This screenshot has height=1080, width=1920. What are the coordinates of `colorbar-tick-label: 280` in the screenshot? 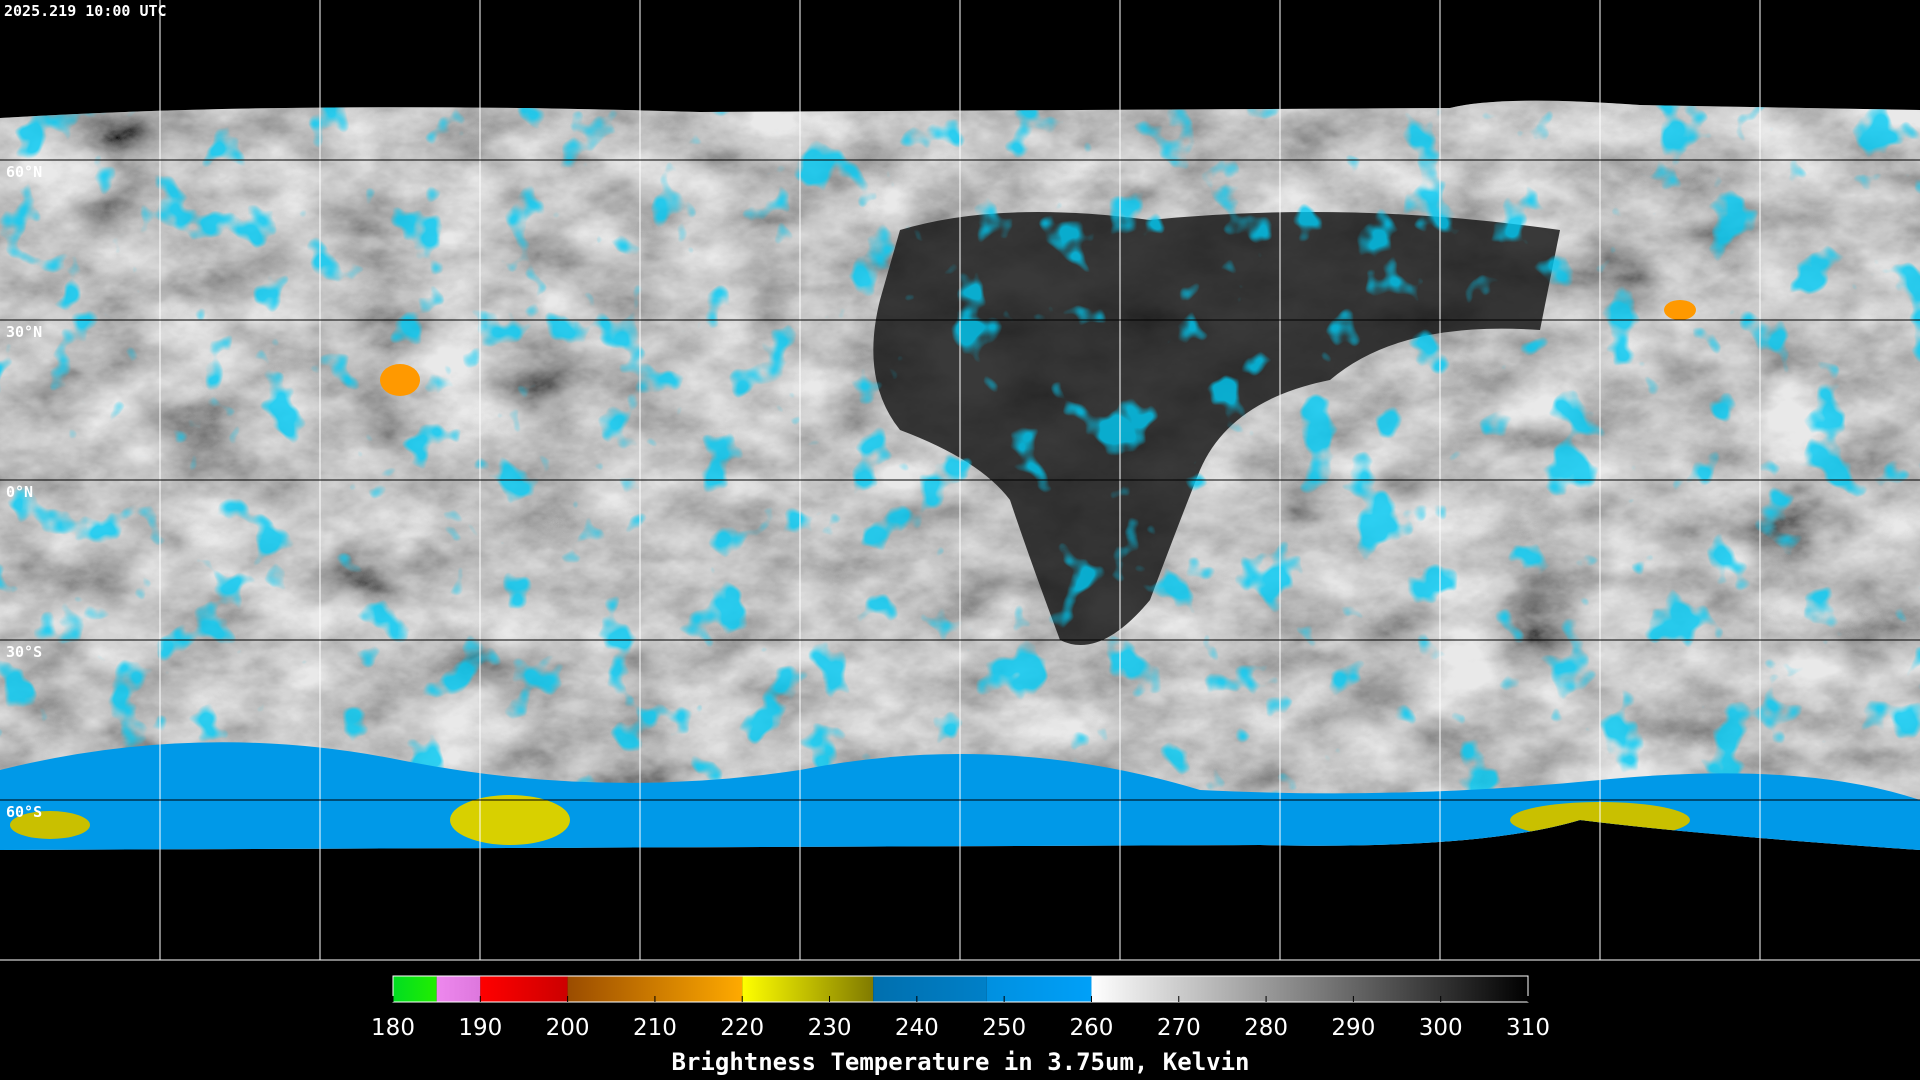 It's located at (1266, 1028).